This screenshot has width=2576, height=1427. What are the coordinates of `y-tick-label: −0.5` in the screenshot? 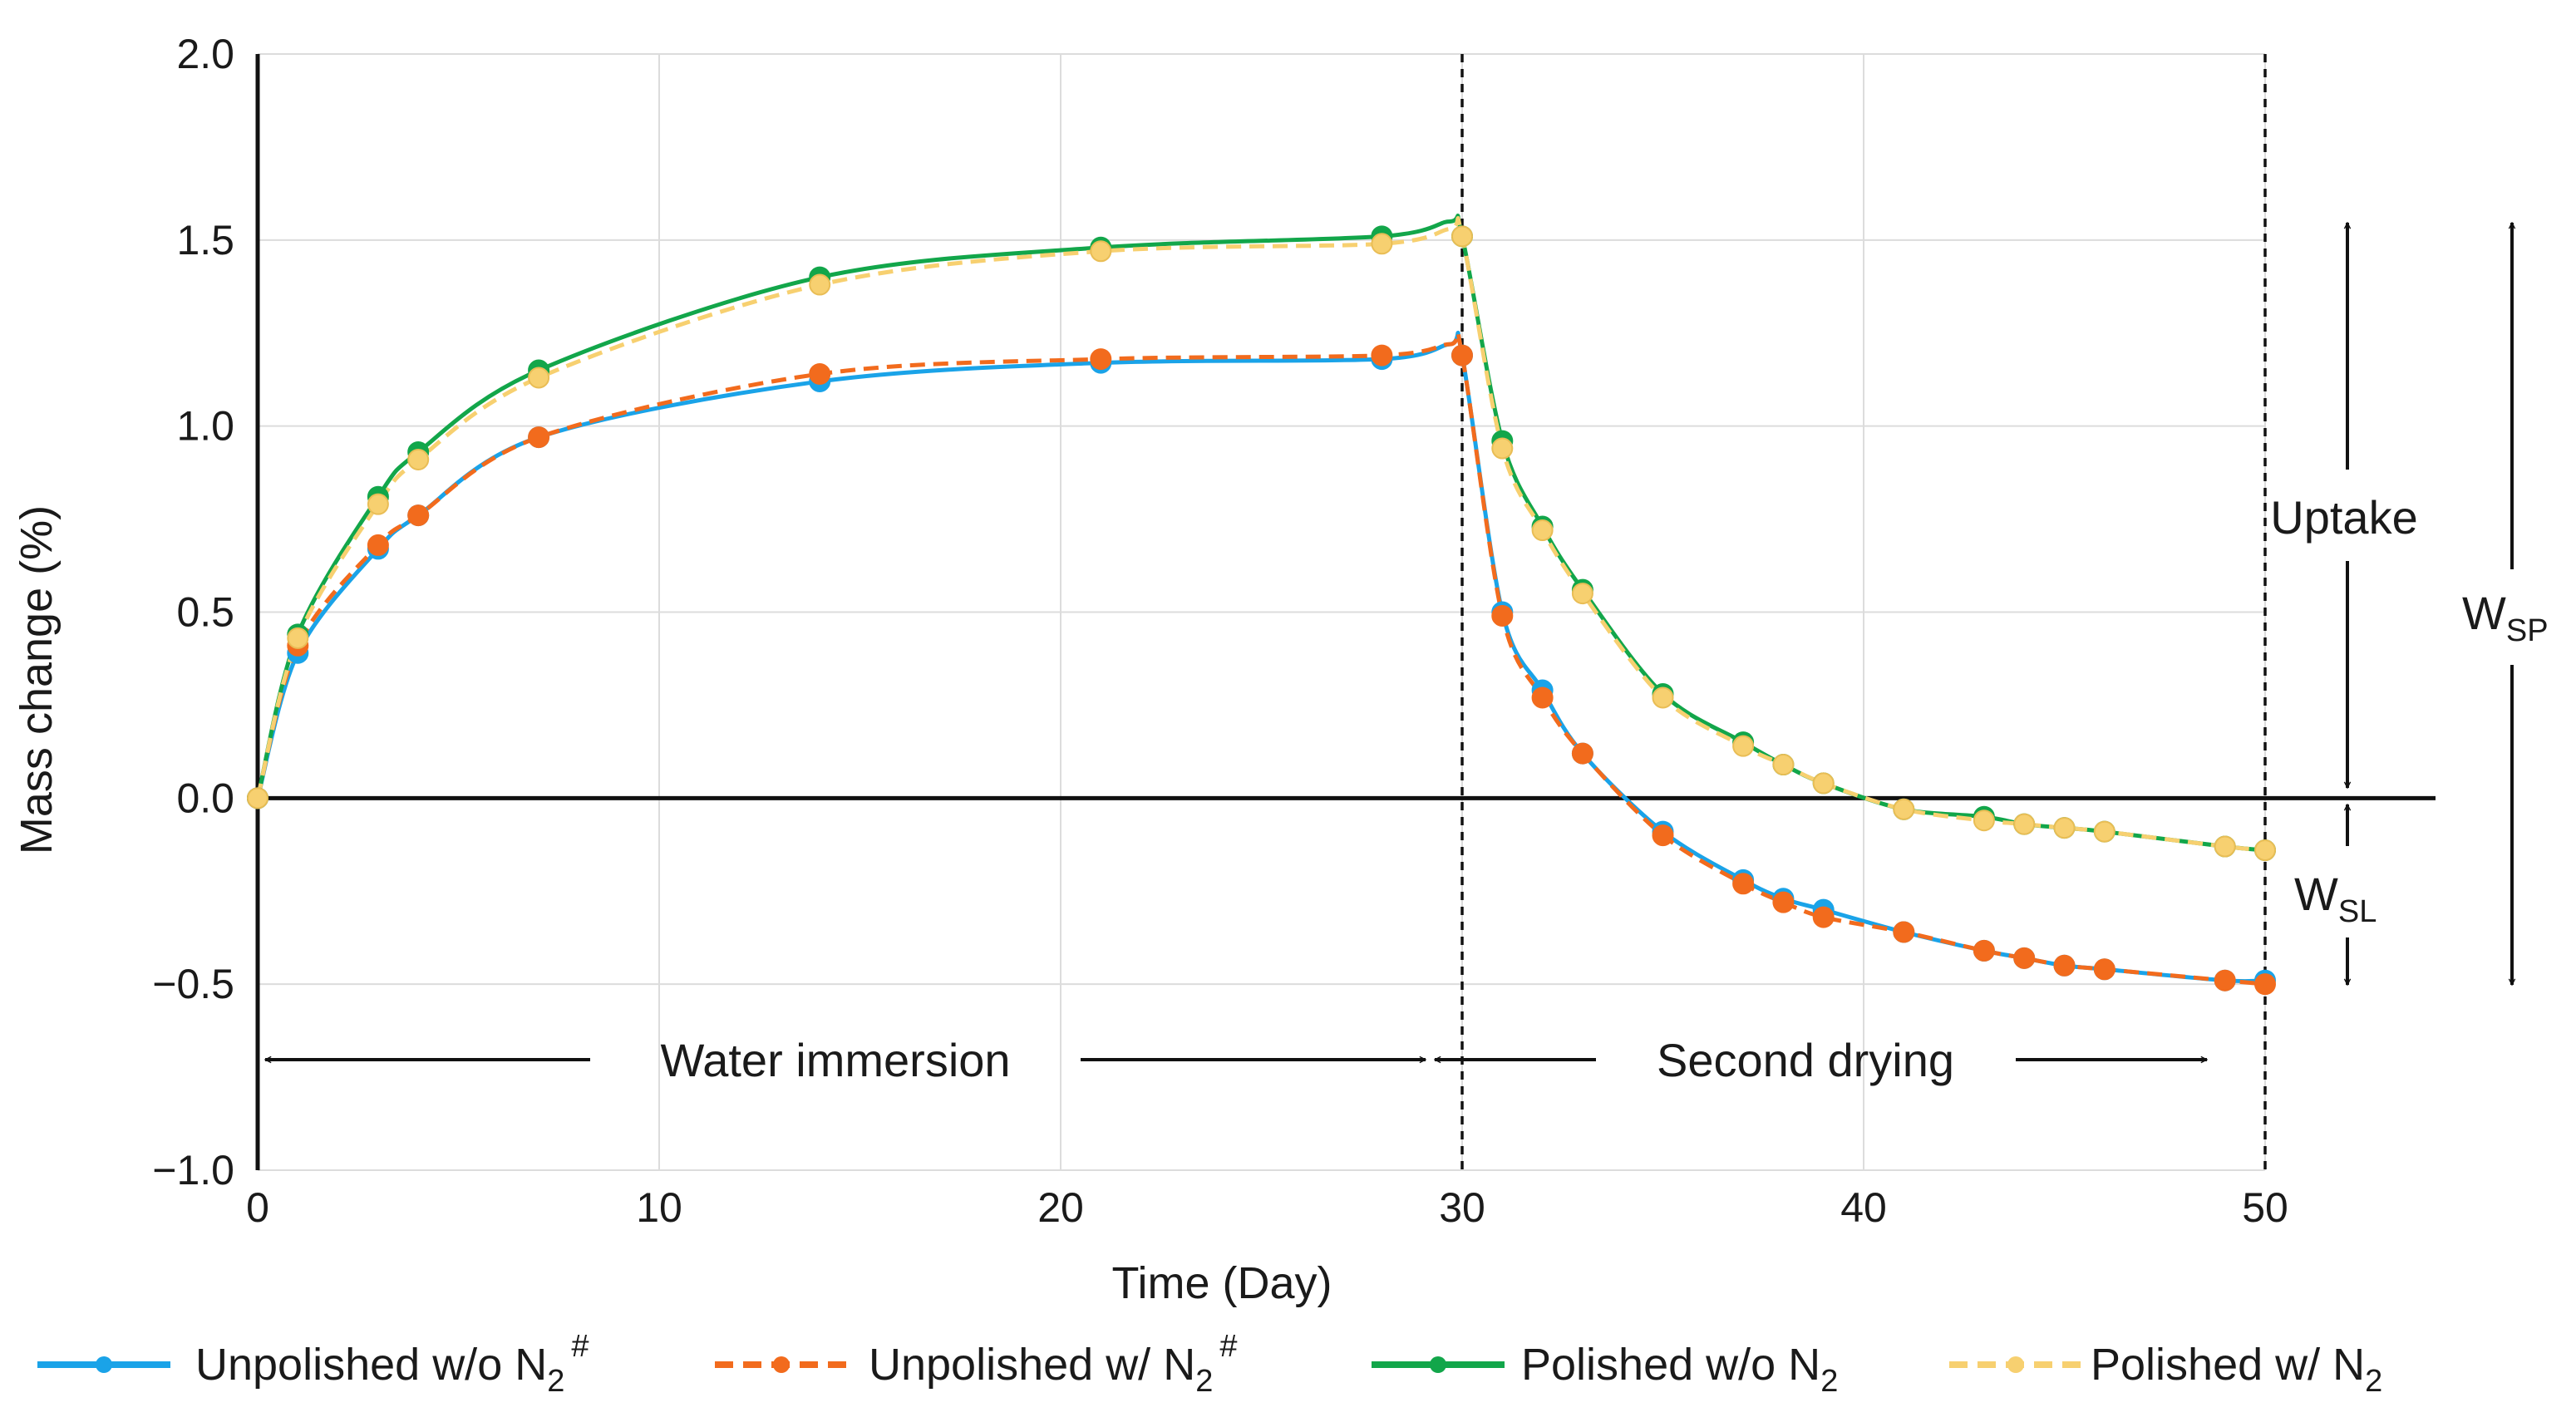 It's located at (193, 984).